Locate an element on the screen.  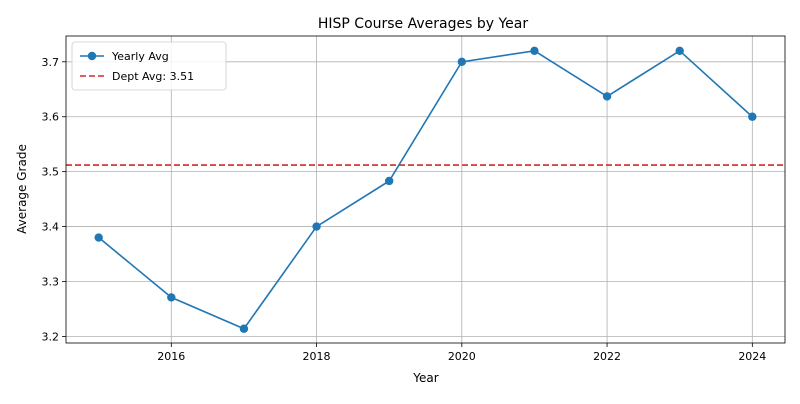
legend-label: Yearly Avg is located at coordinates (140, 56).